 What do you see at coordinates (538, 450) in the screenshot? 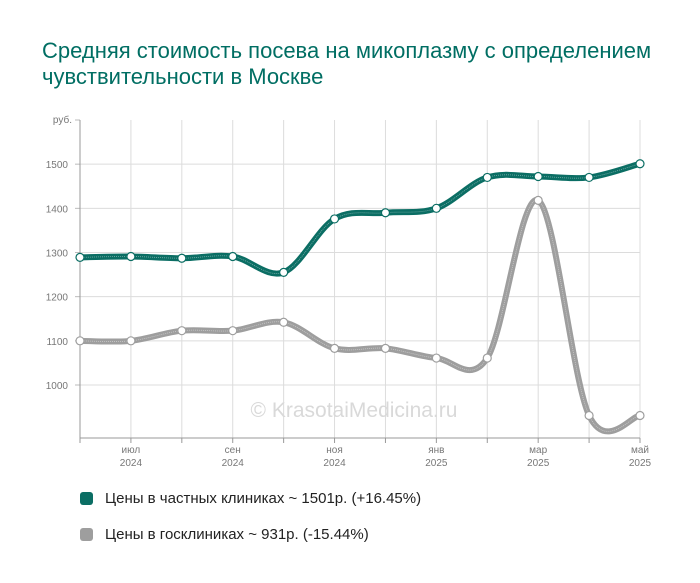
I see `x-tick-label: мар` at bounding box center [538, 450].